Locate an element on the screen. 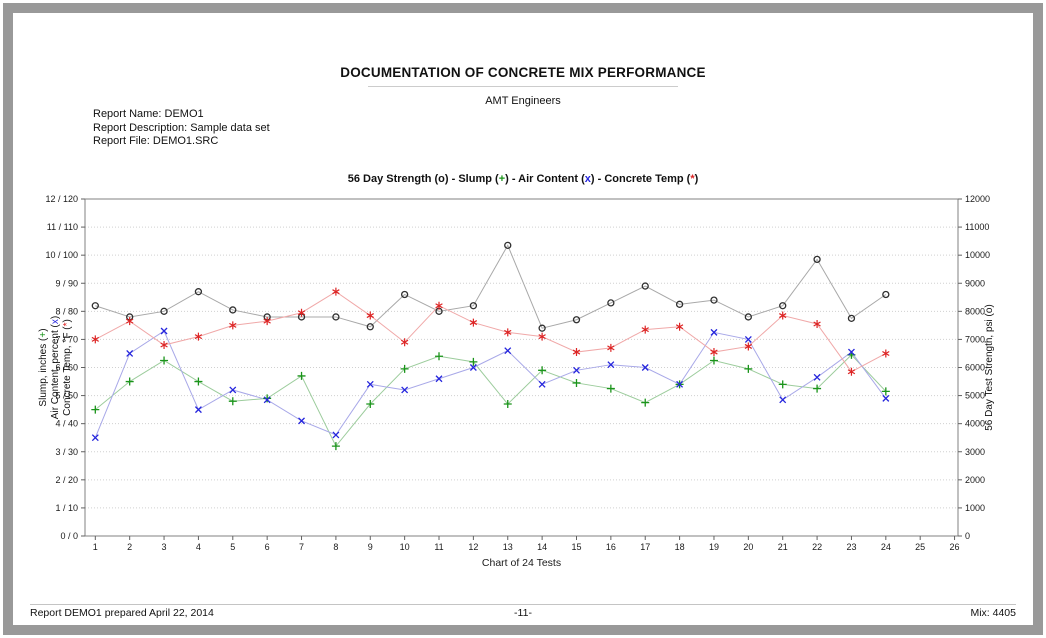 This screenshot has height=638, width=1046. x-tick-label: 16 is located at coordinates (611, 547).